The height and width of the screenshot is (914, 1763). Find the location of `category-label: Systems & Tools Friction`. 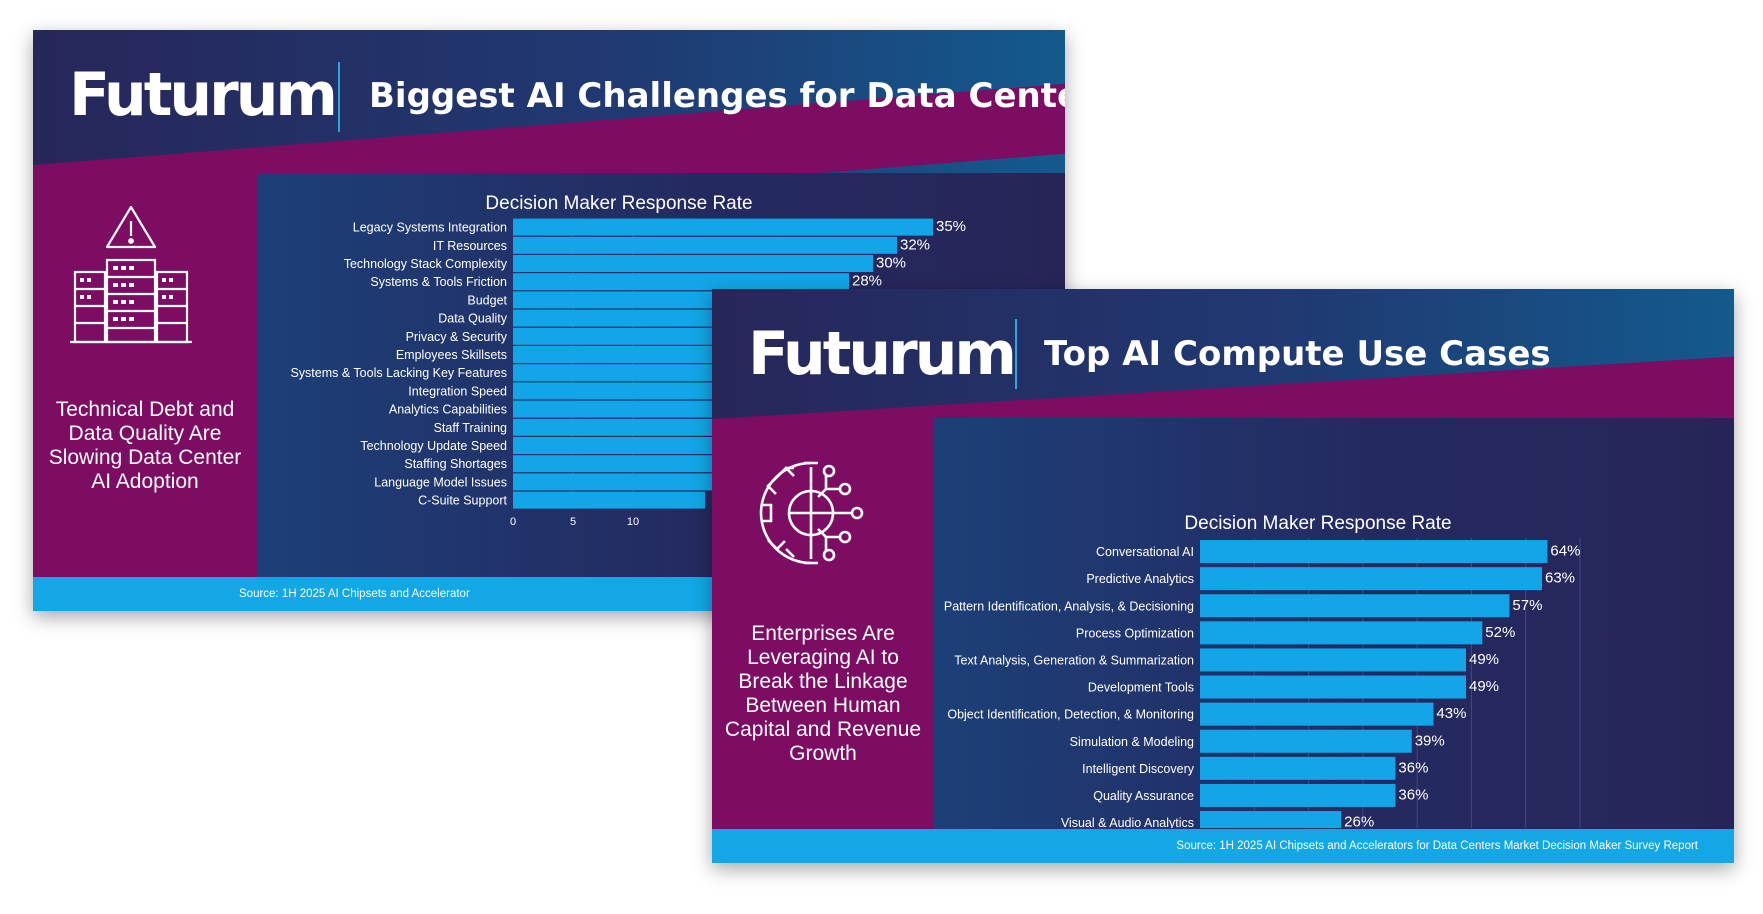

category-label: Systems & Tools Friction is located at coordinates (438, 282).